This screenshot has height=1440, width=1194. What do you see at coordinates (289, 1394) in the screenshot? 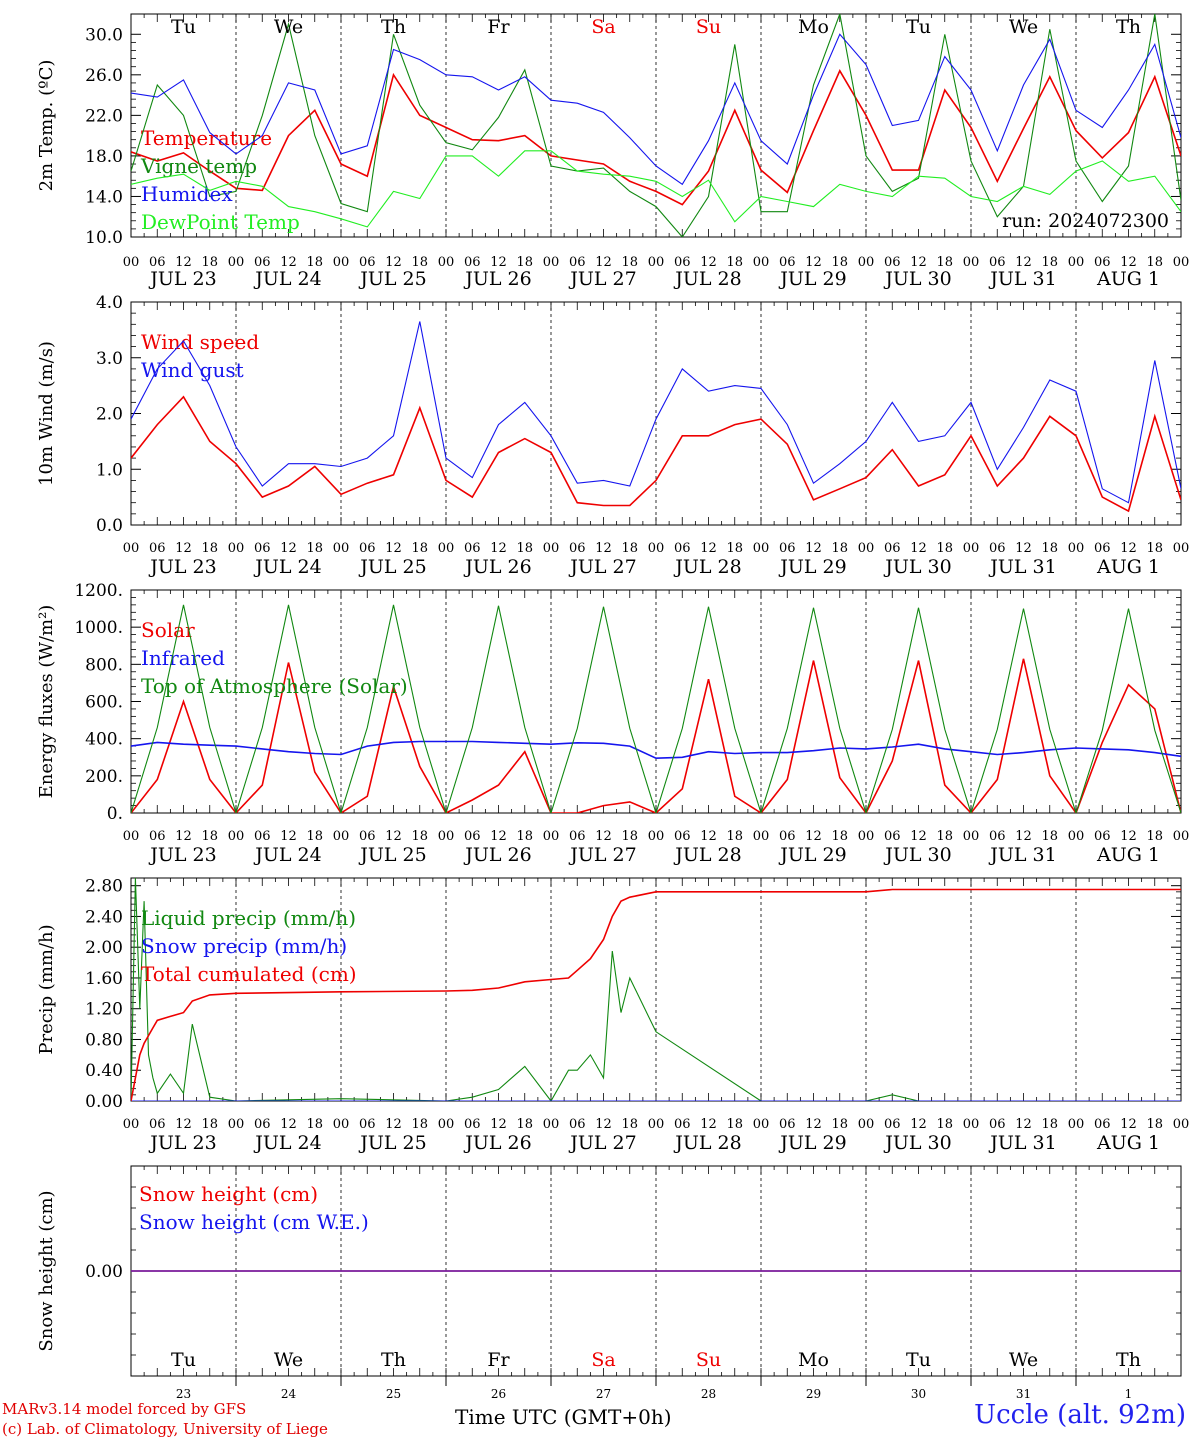
I see `day-number-label: 24` at bounding box center [289, 1394].